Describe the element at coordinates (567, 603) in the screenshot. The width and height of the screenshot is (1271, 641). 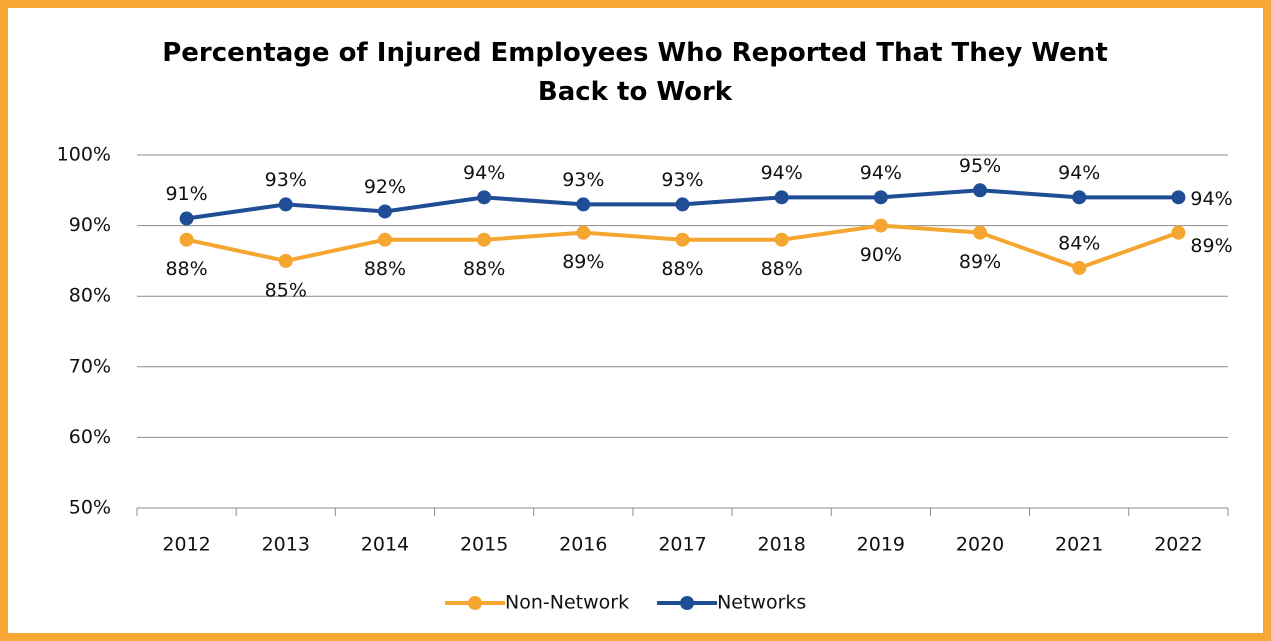
I see `legend-label: Non-Network` at that location.